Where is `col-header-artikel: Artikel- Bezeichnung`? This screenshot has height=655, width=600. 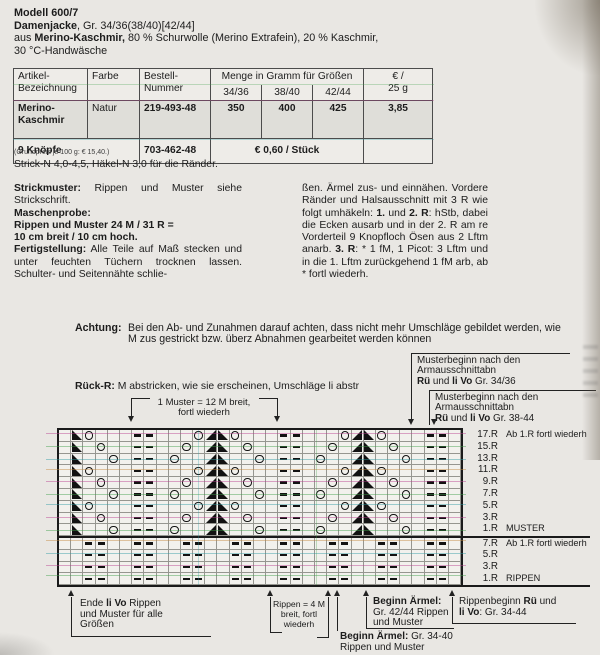 col-header-artikel: Artikel- Bezeichnung is located at coordinates (50, 84).